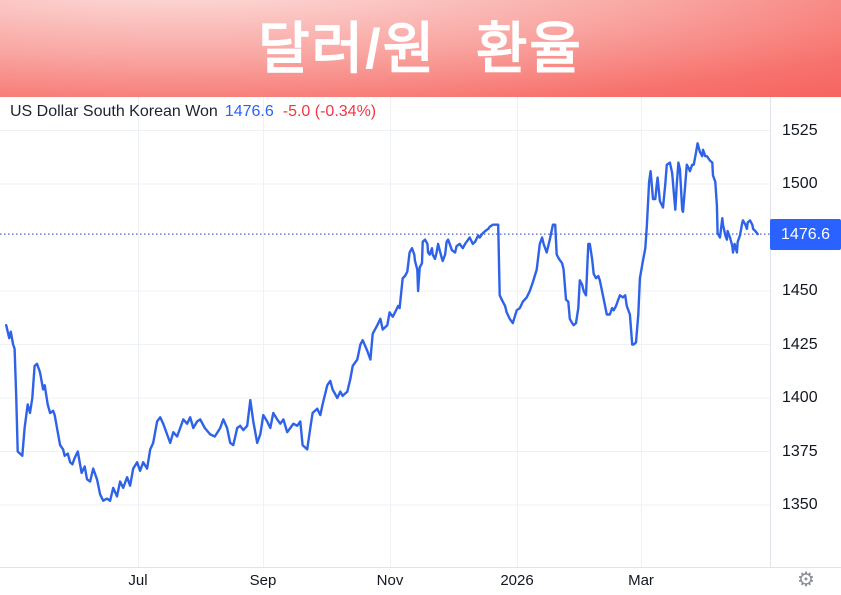 This screenshot has height=595, width=841. What do you see at coordinates (641, 580) in the screenshot?
I see `x-axis-tick-label: Mar` at bounding box center [641, 580].